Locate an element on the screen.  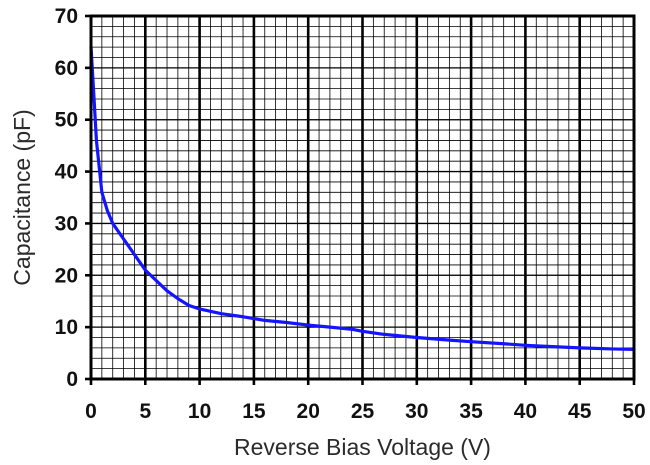
y-tick-label: 30 is located at coordinates (66, 223).